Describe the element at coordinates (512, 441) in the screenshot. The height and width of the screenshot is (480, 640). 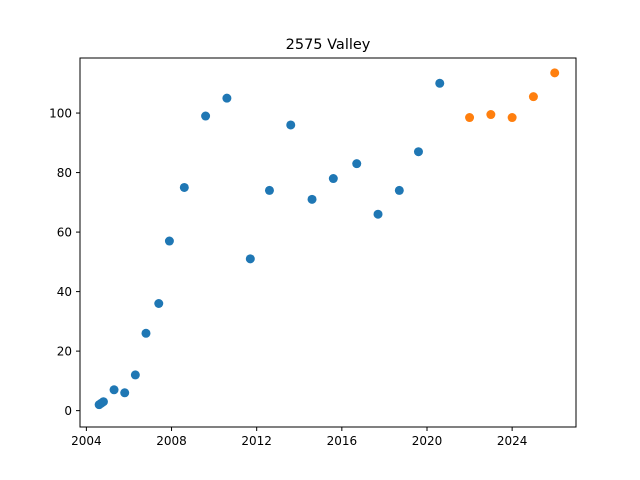
I see `x-tick-label: 2024` at that location.